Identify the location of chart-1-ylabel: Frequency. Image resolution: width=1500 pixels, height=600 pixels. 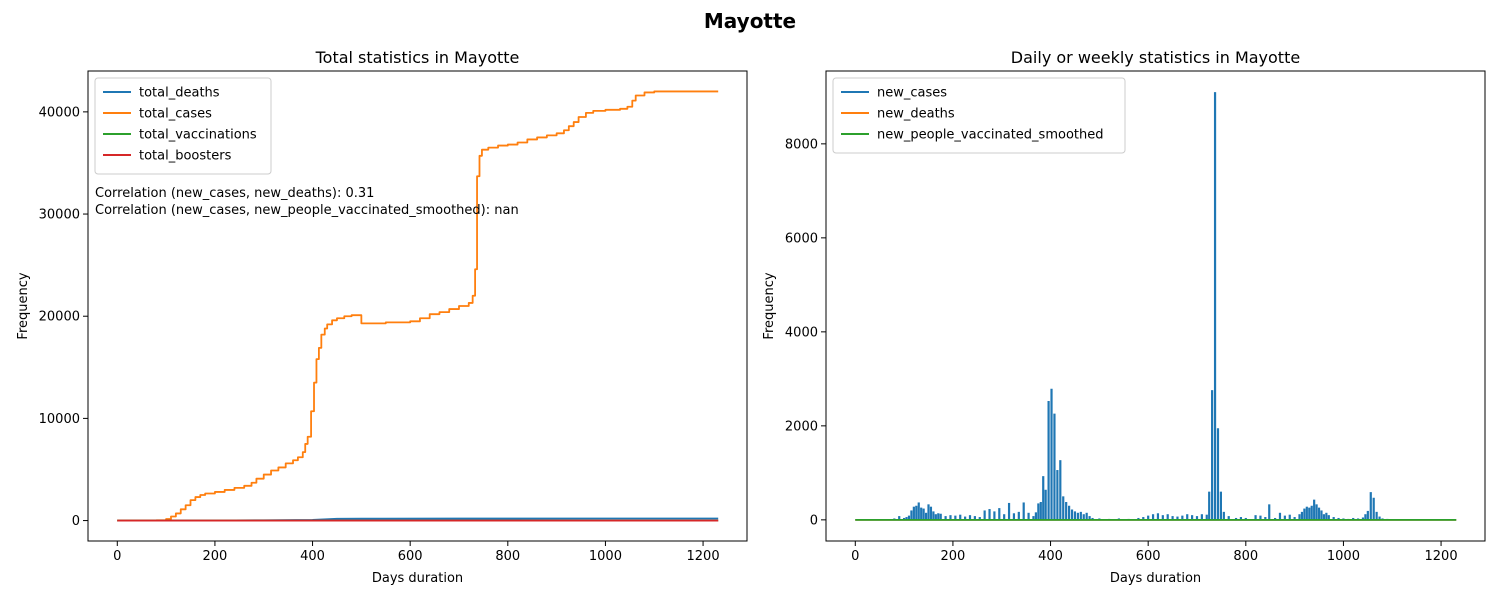
(769, 305).